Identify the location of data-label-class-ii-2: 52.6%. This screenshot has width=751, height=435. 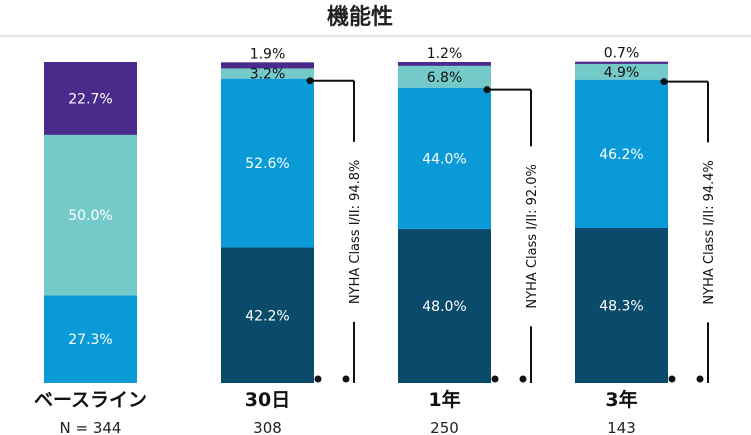
(267, 164).